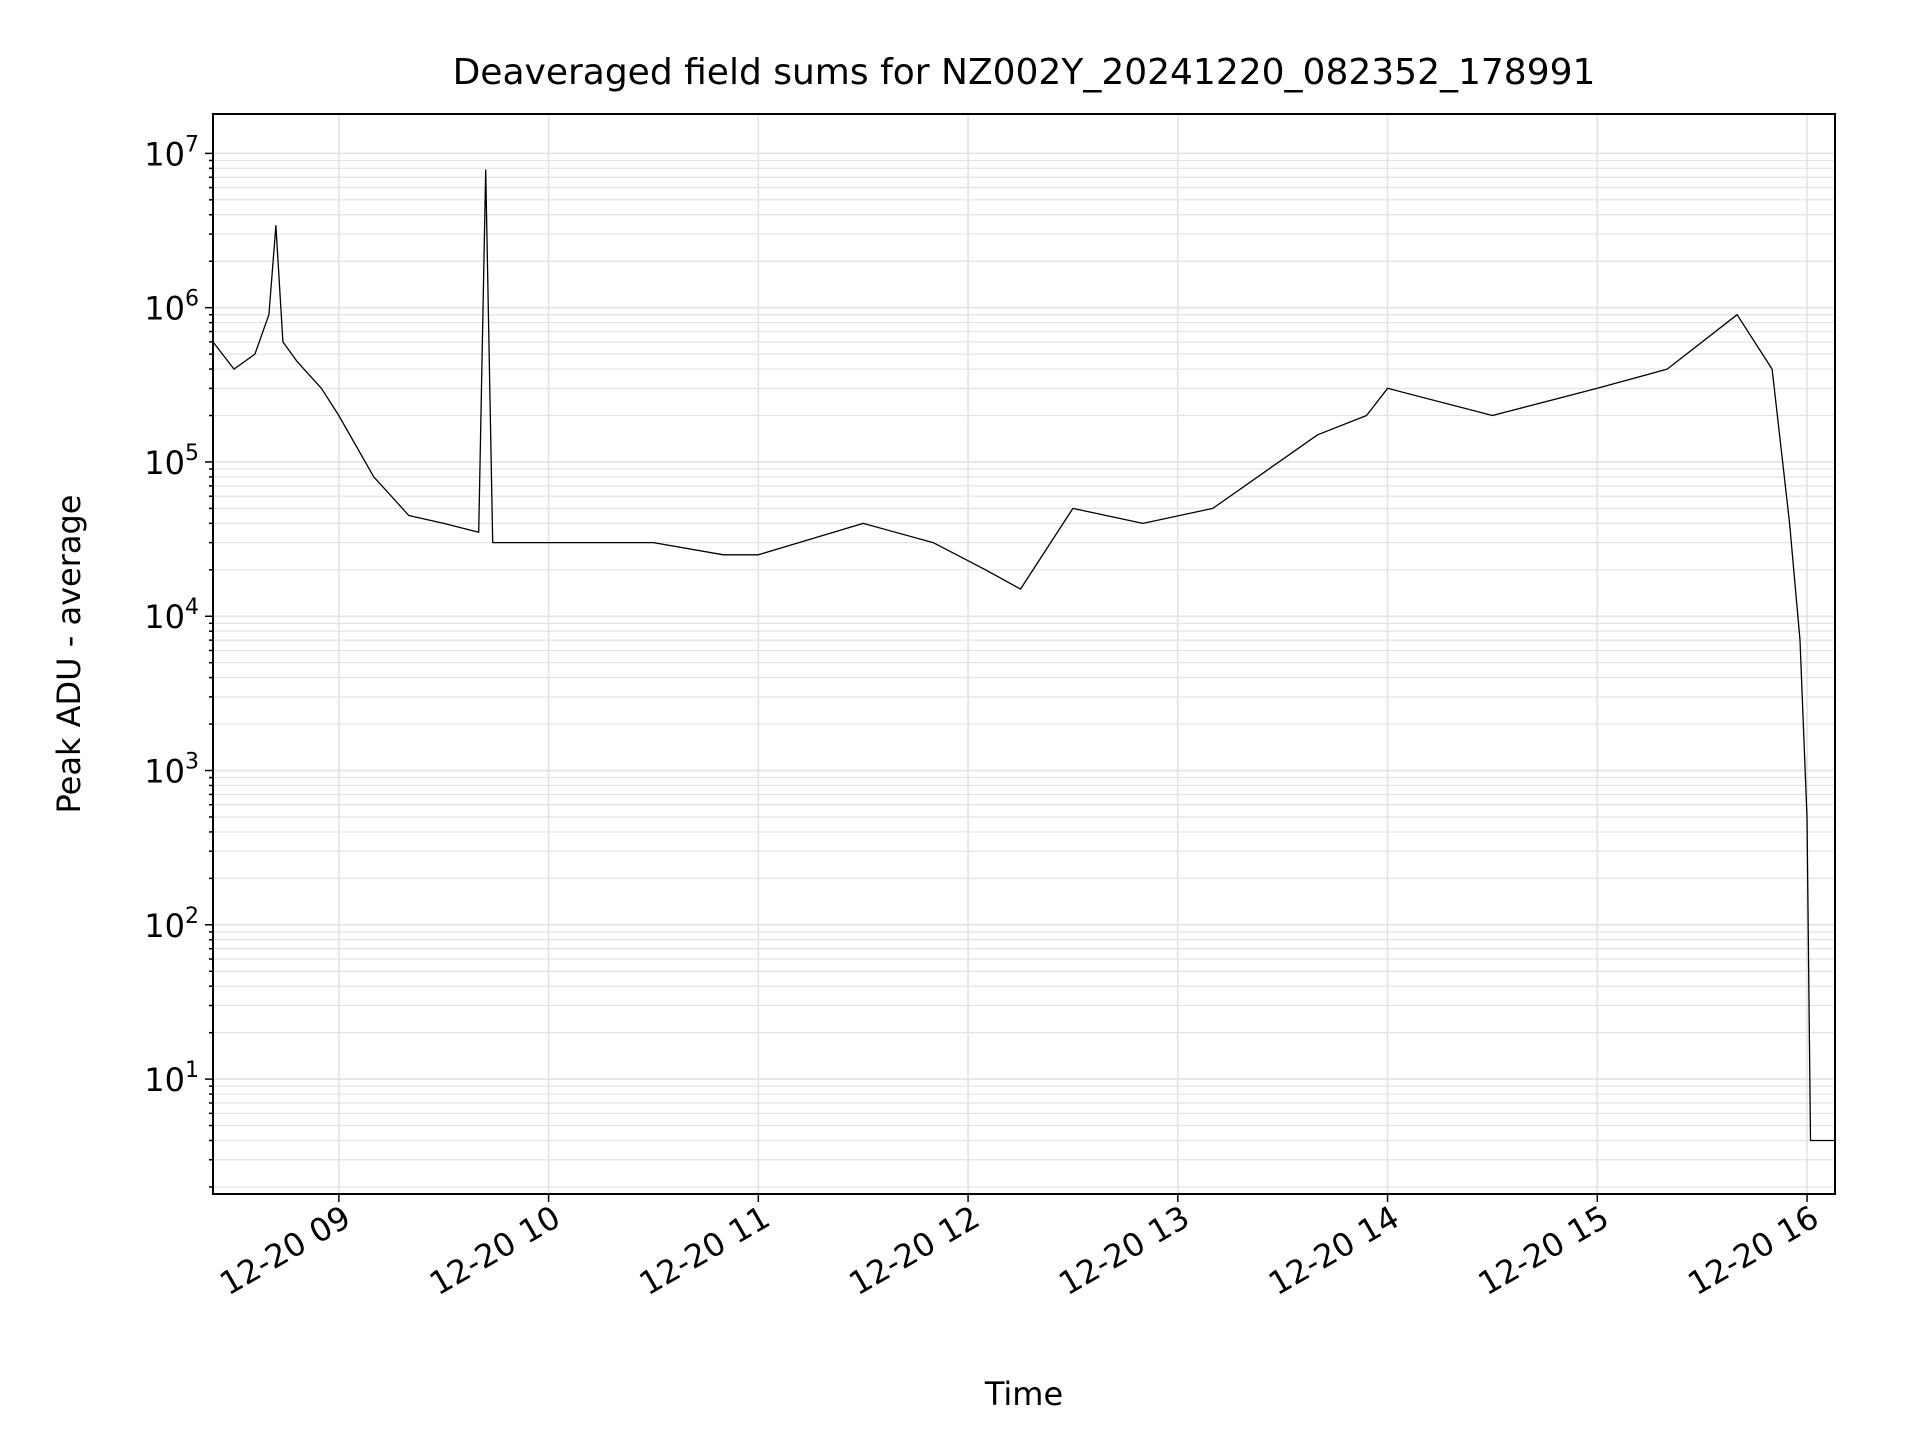  What do you see at coordinates (171, 924) in the screenshot?
I see `y-tick-label: 102` at bounding box center [171, 924].